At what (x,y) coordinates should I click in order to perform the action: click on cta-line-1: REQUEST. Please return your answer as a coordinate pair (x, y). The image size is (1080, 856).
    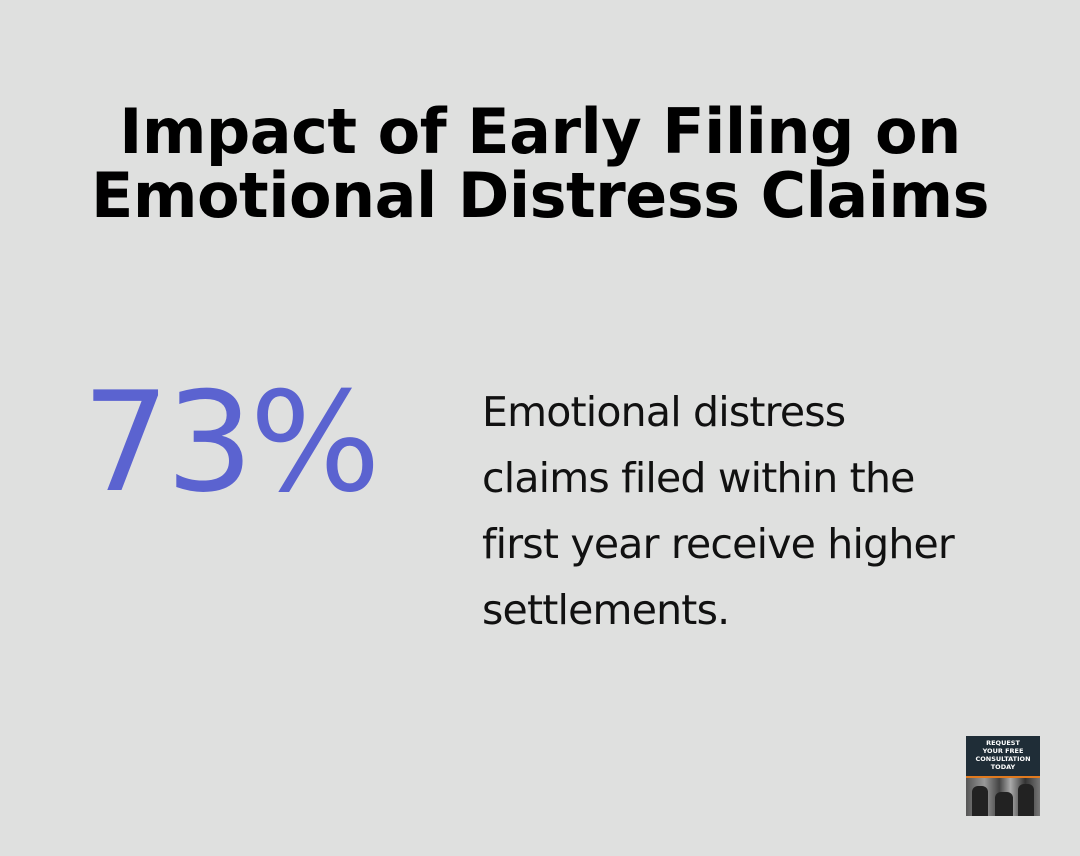
    Looking at the image, I should click on (1003, 743).